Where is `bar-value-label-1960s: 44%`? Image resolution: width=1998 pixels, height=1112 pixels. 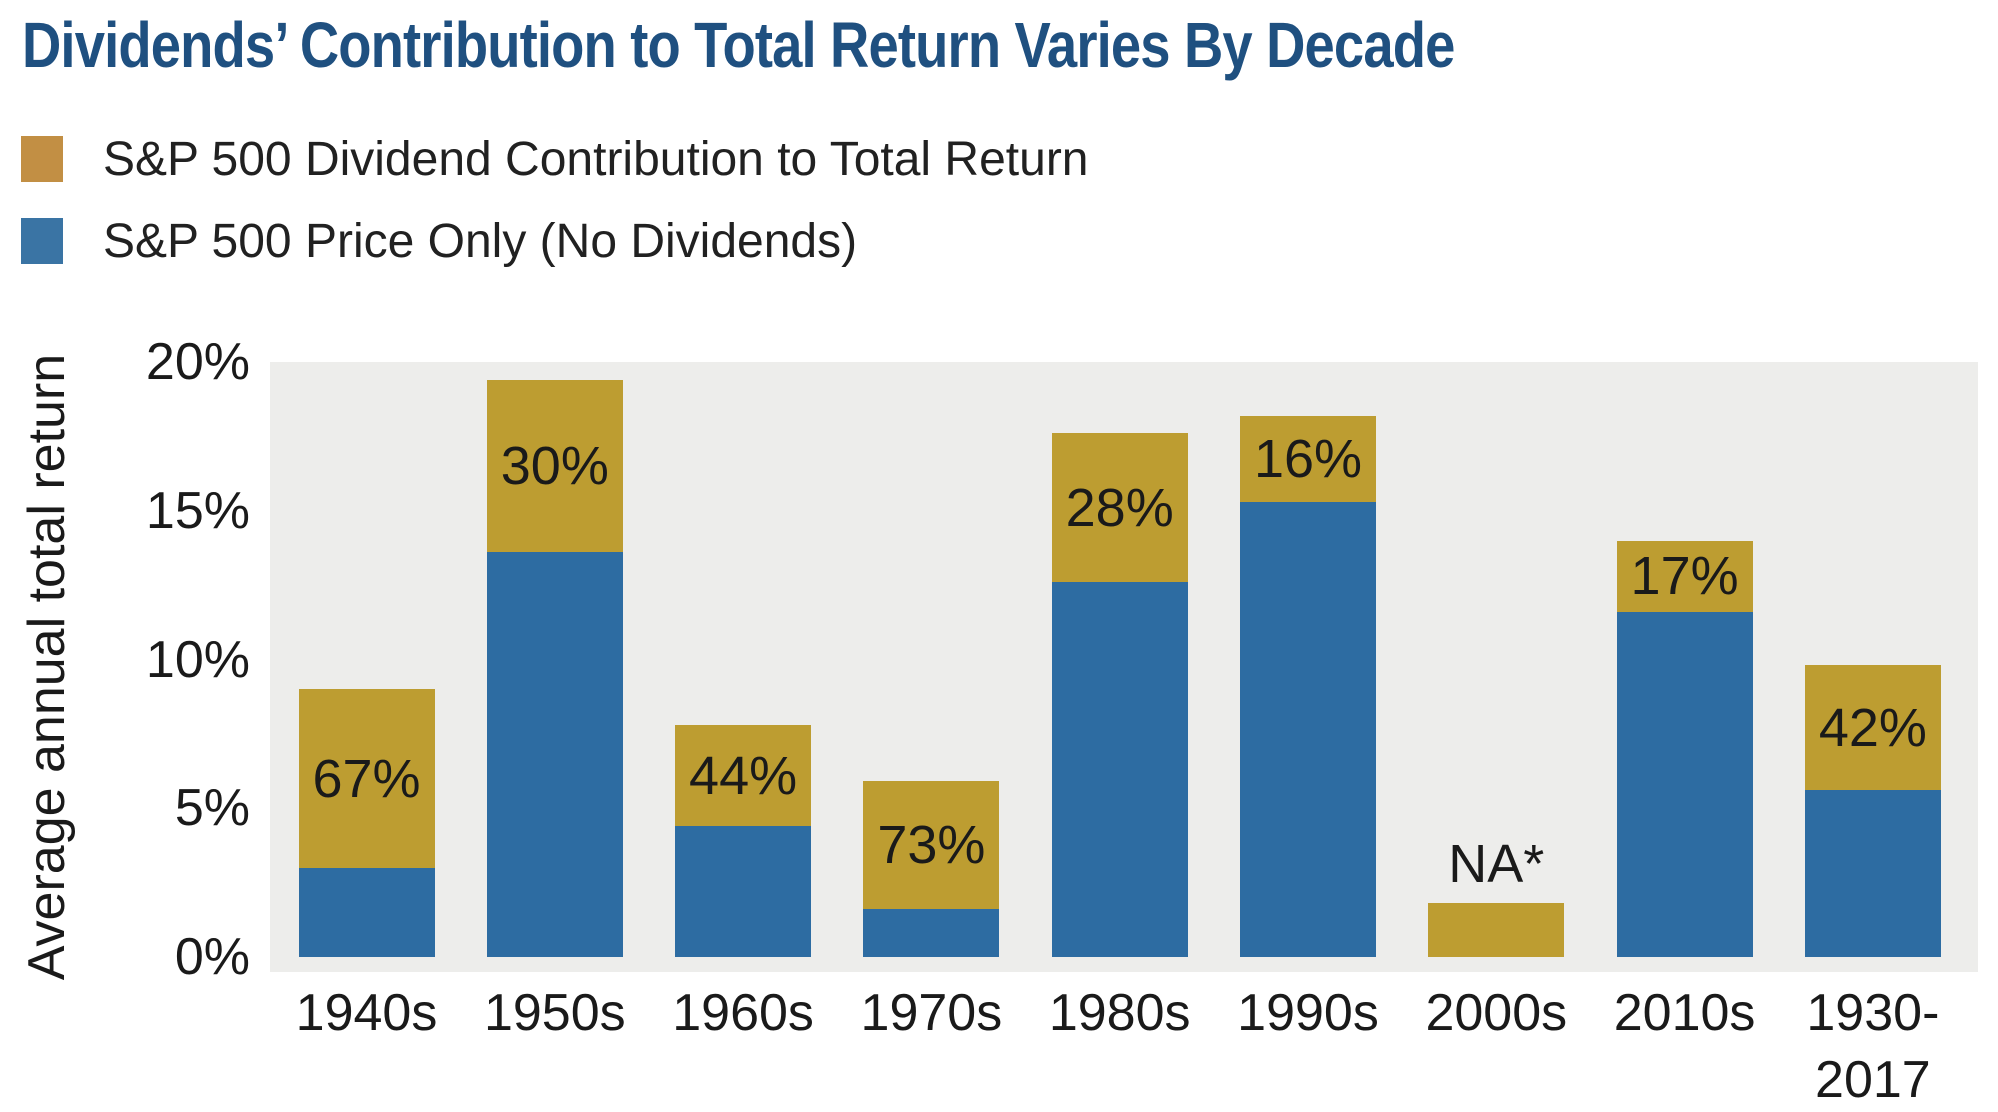
bar-value-label-1960s: 44% is located at coordinates (743, 775).